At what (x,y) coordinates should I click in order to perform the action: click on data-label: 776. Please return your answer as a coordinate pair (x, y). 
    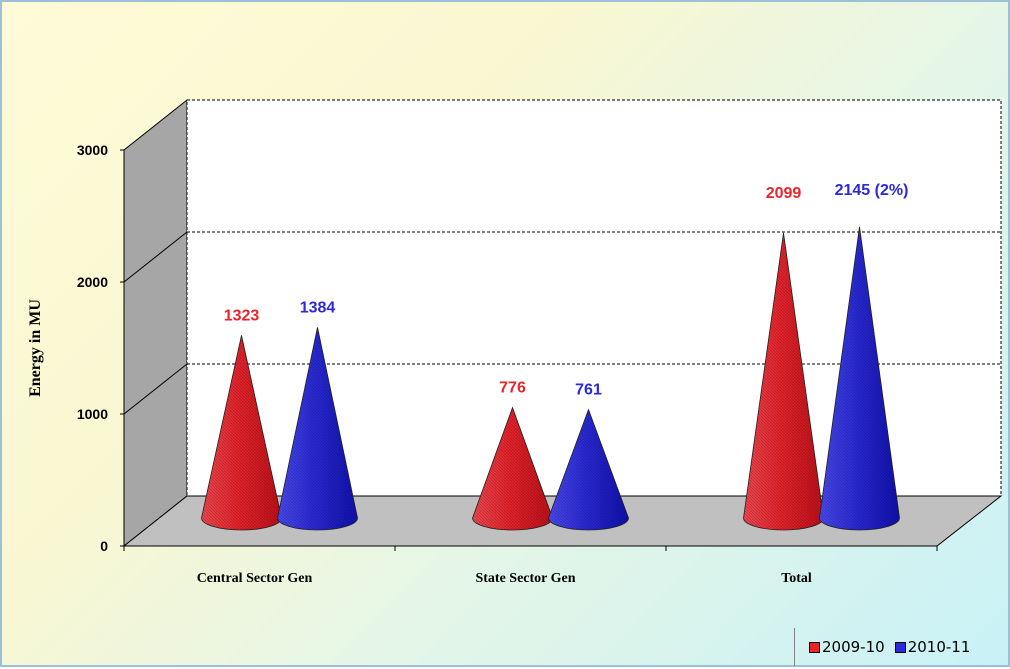
    Looking at the image, I should click on (512, 388).